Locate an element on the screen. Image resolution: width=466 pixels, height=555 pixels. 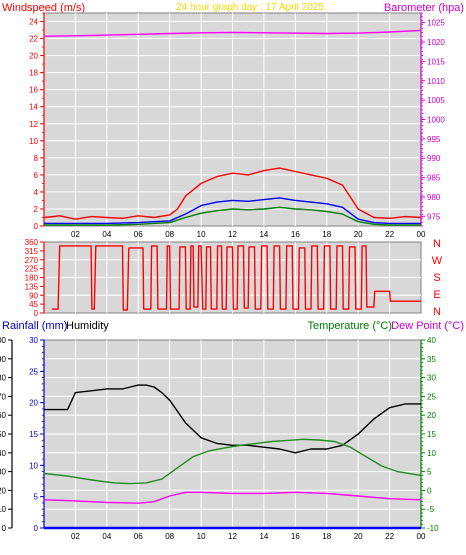
barometer-title: Barometer (hpa) is located at coordinates (424, 8).